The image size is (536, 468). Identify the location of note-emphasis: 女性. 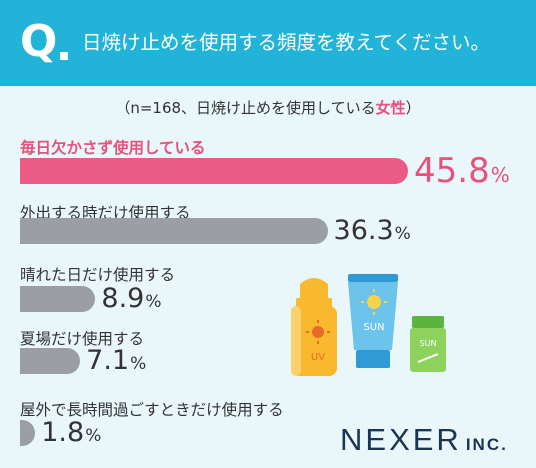
(390, 108).